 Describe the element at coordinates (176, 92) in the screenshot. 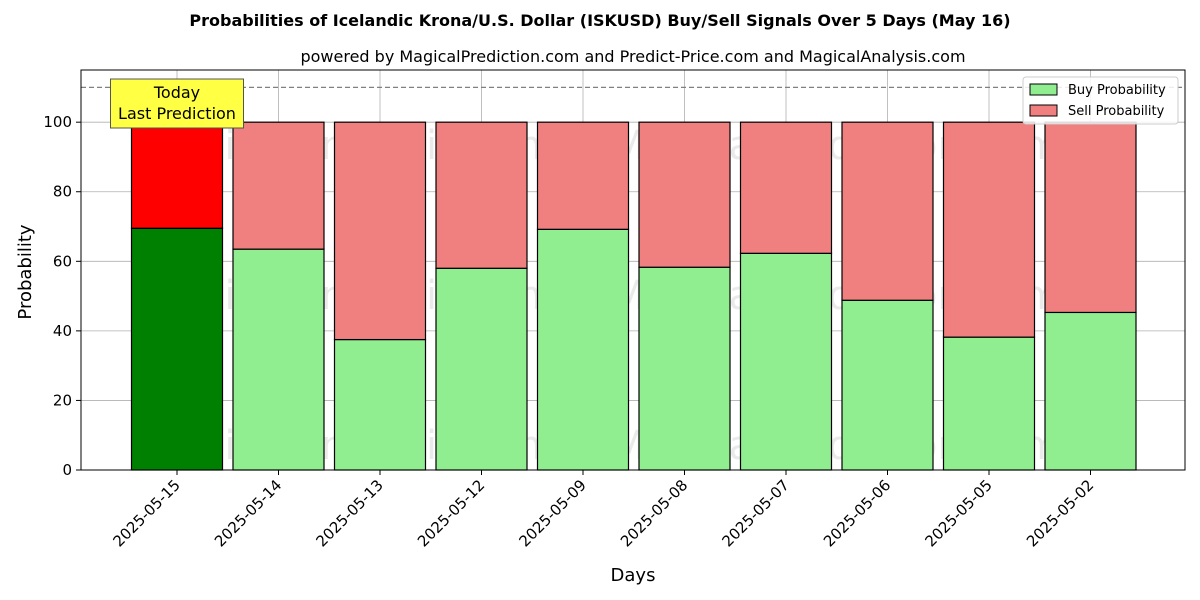

I see `annotation-text: Today` at that location.